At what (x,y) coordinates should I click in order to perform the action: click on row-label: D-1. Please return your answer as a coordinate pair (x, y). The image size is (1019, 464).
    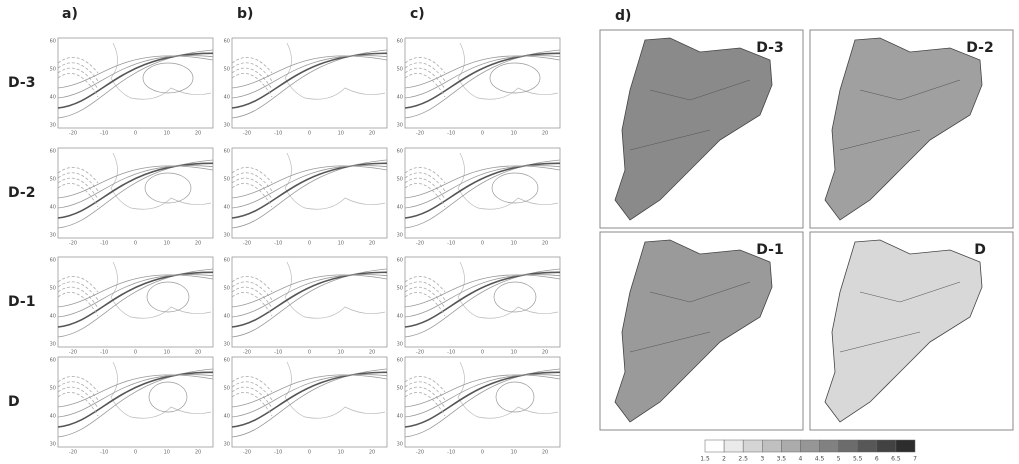
    Looking at the image, I should click on (21, 302).